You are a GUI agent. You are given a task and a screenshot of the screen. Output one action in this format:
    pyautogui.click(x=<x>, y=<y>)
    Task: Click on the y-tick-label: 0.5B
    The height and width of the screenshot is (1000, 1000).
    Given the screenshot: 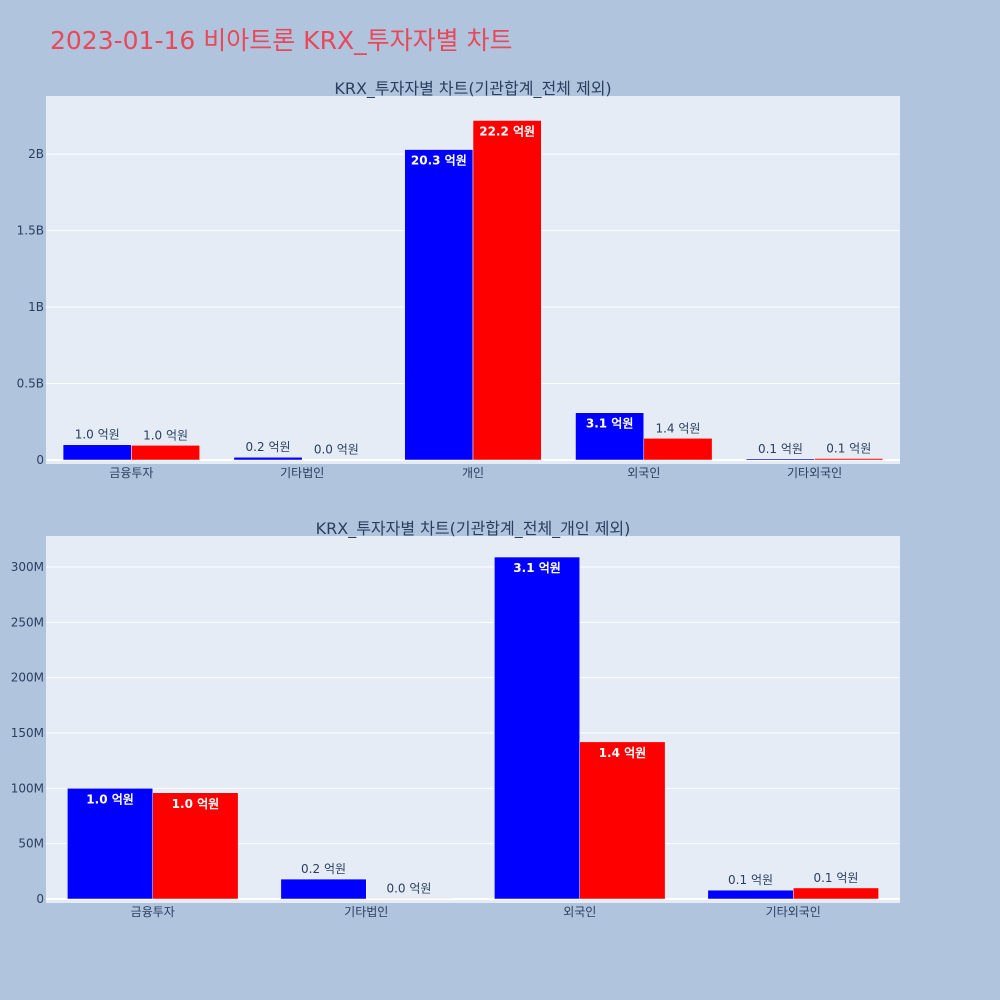 What is the action you would take?
    pyautogui.click(x=30, y=384)
    